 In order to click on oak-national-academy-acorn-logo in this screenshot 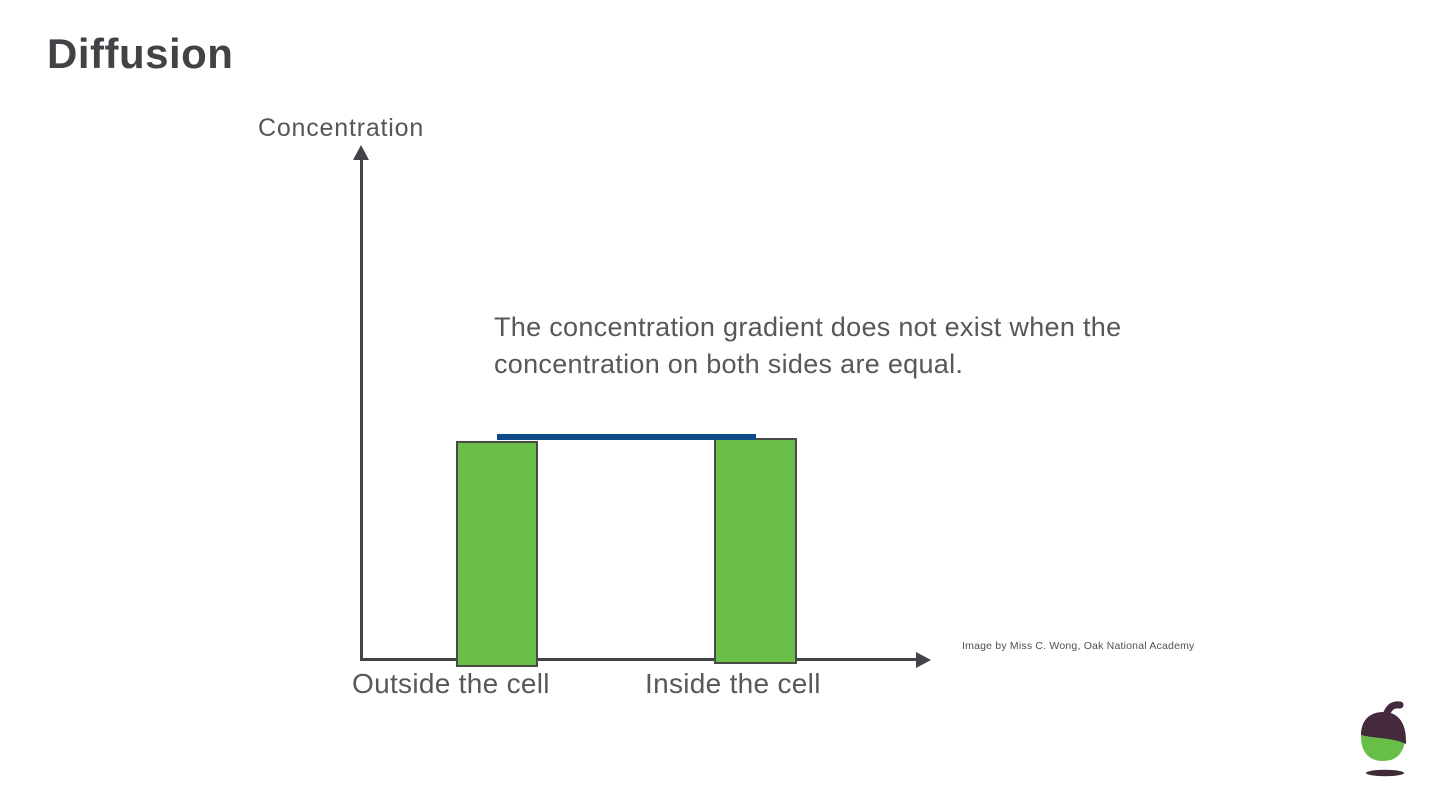, I will do `click(1383, 739)`.